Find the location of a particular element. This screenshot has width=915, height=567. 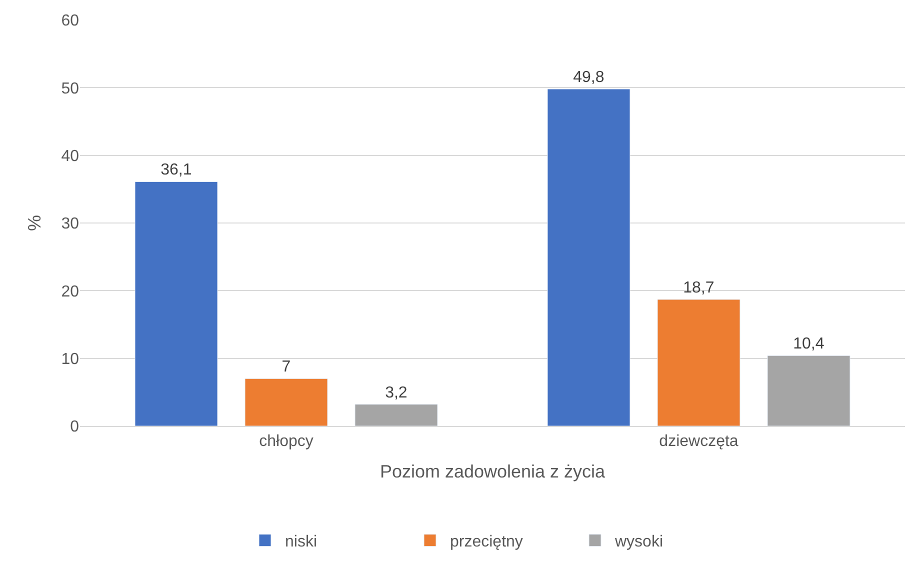

data-label: 10,4 is located at coordinates (808, 344).